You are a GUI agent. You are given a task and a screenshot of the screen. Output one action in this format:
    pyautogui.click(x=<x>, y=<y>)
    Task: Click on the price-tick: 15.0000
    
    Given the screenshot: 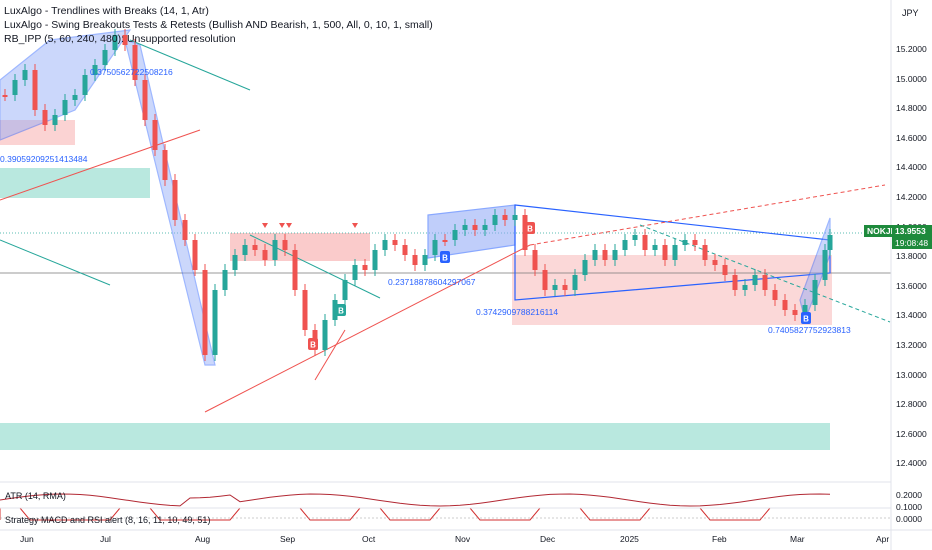 What is the action you would take?
    pyautogui.click(x=911, y=78)
    